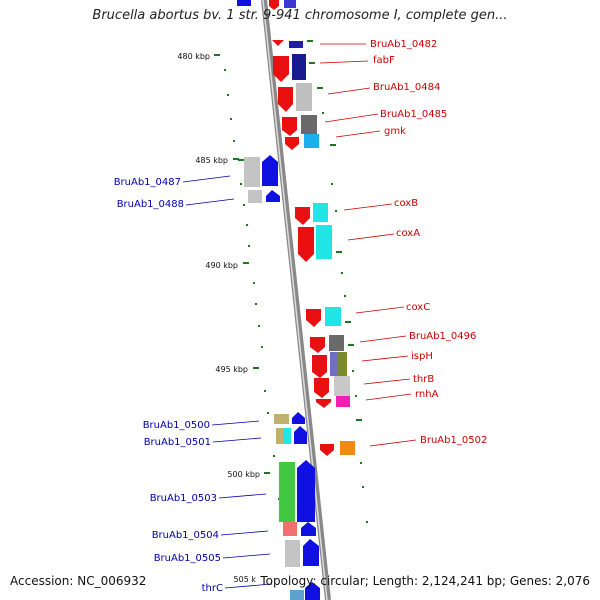 Image resolution: width=600 pixels, height=600 pixels. What do you see at coordinates (183, 498) in the screenshot?
I see `label-bruab1-0503: BruAb1_0503` at bounding box center [183, 498].